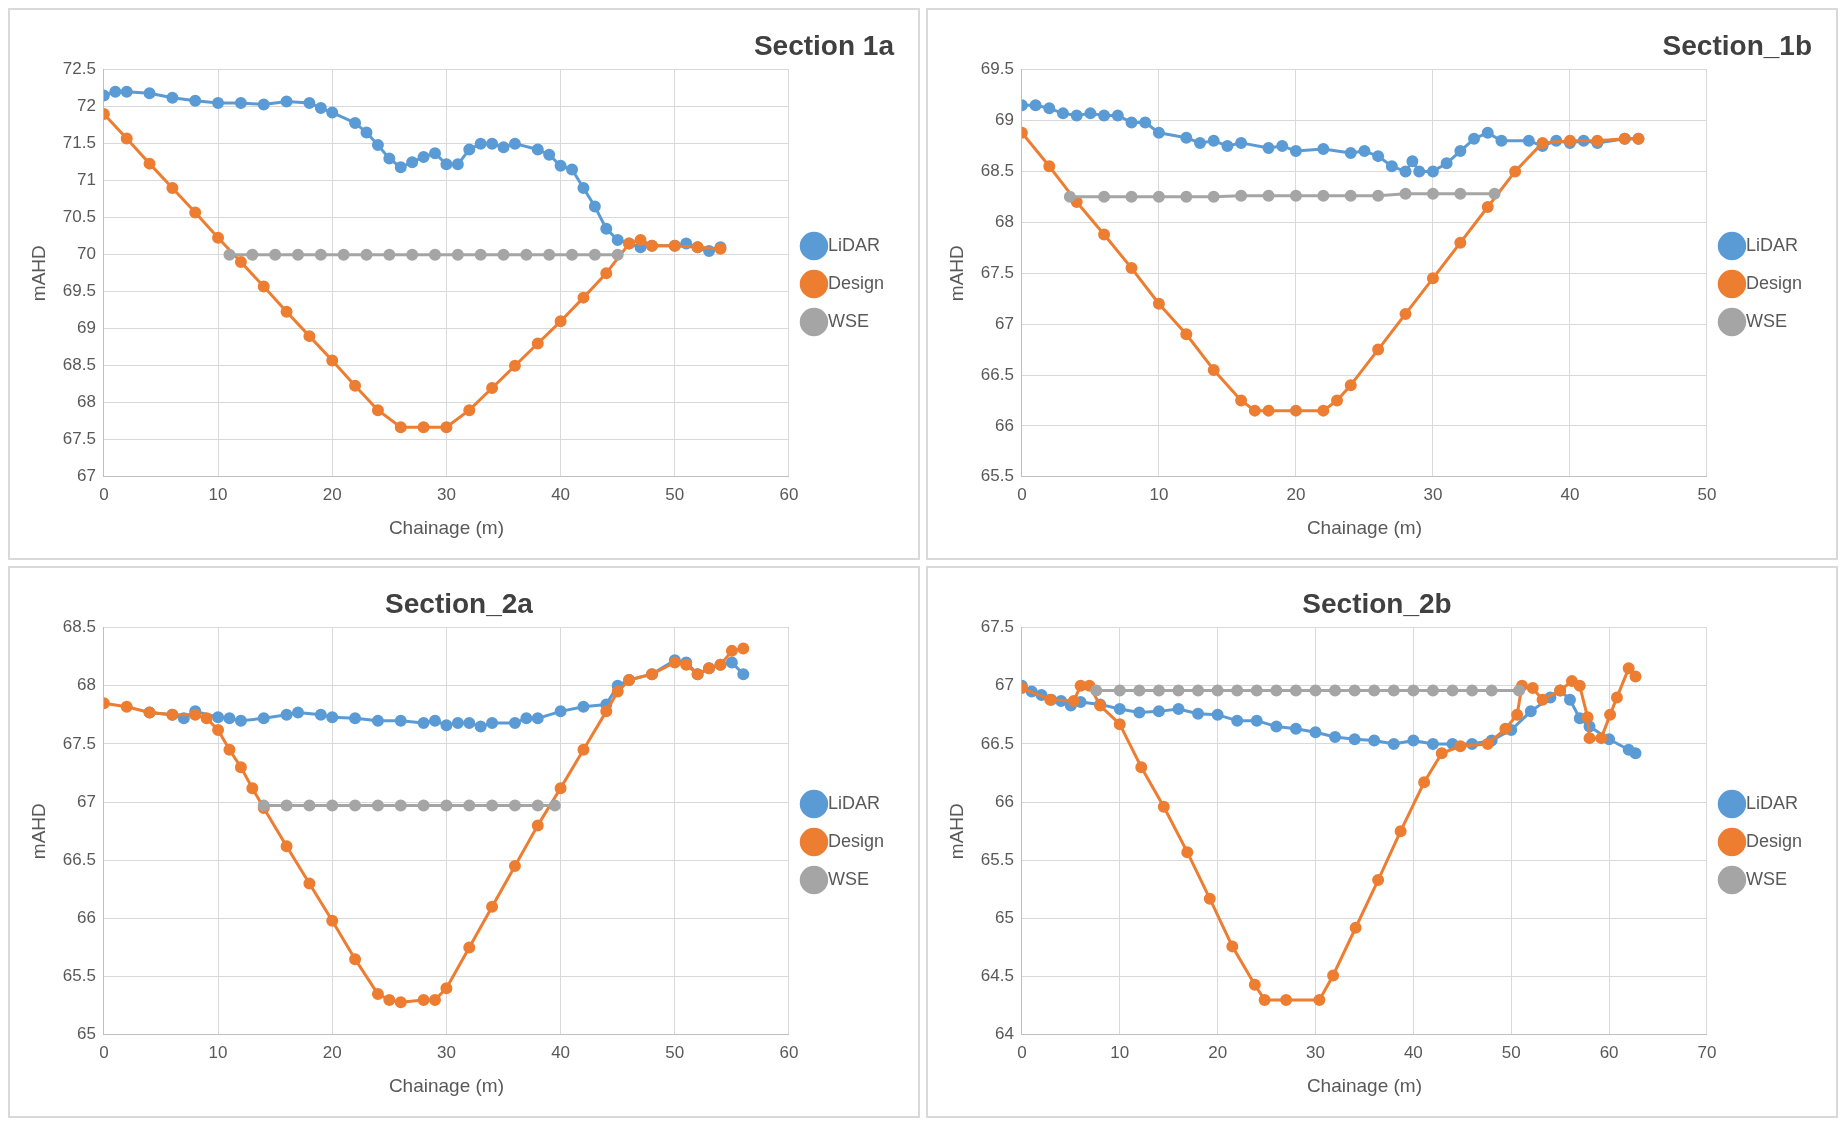  What do you see at coordinates (997, 976) in the screenshot?
I see `y-tick-label: 64.5` at bounding box center [997, 976].